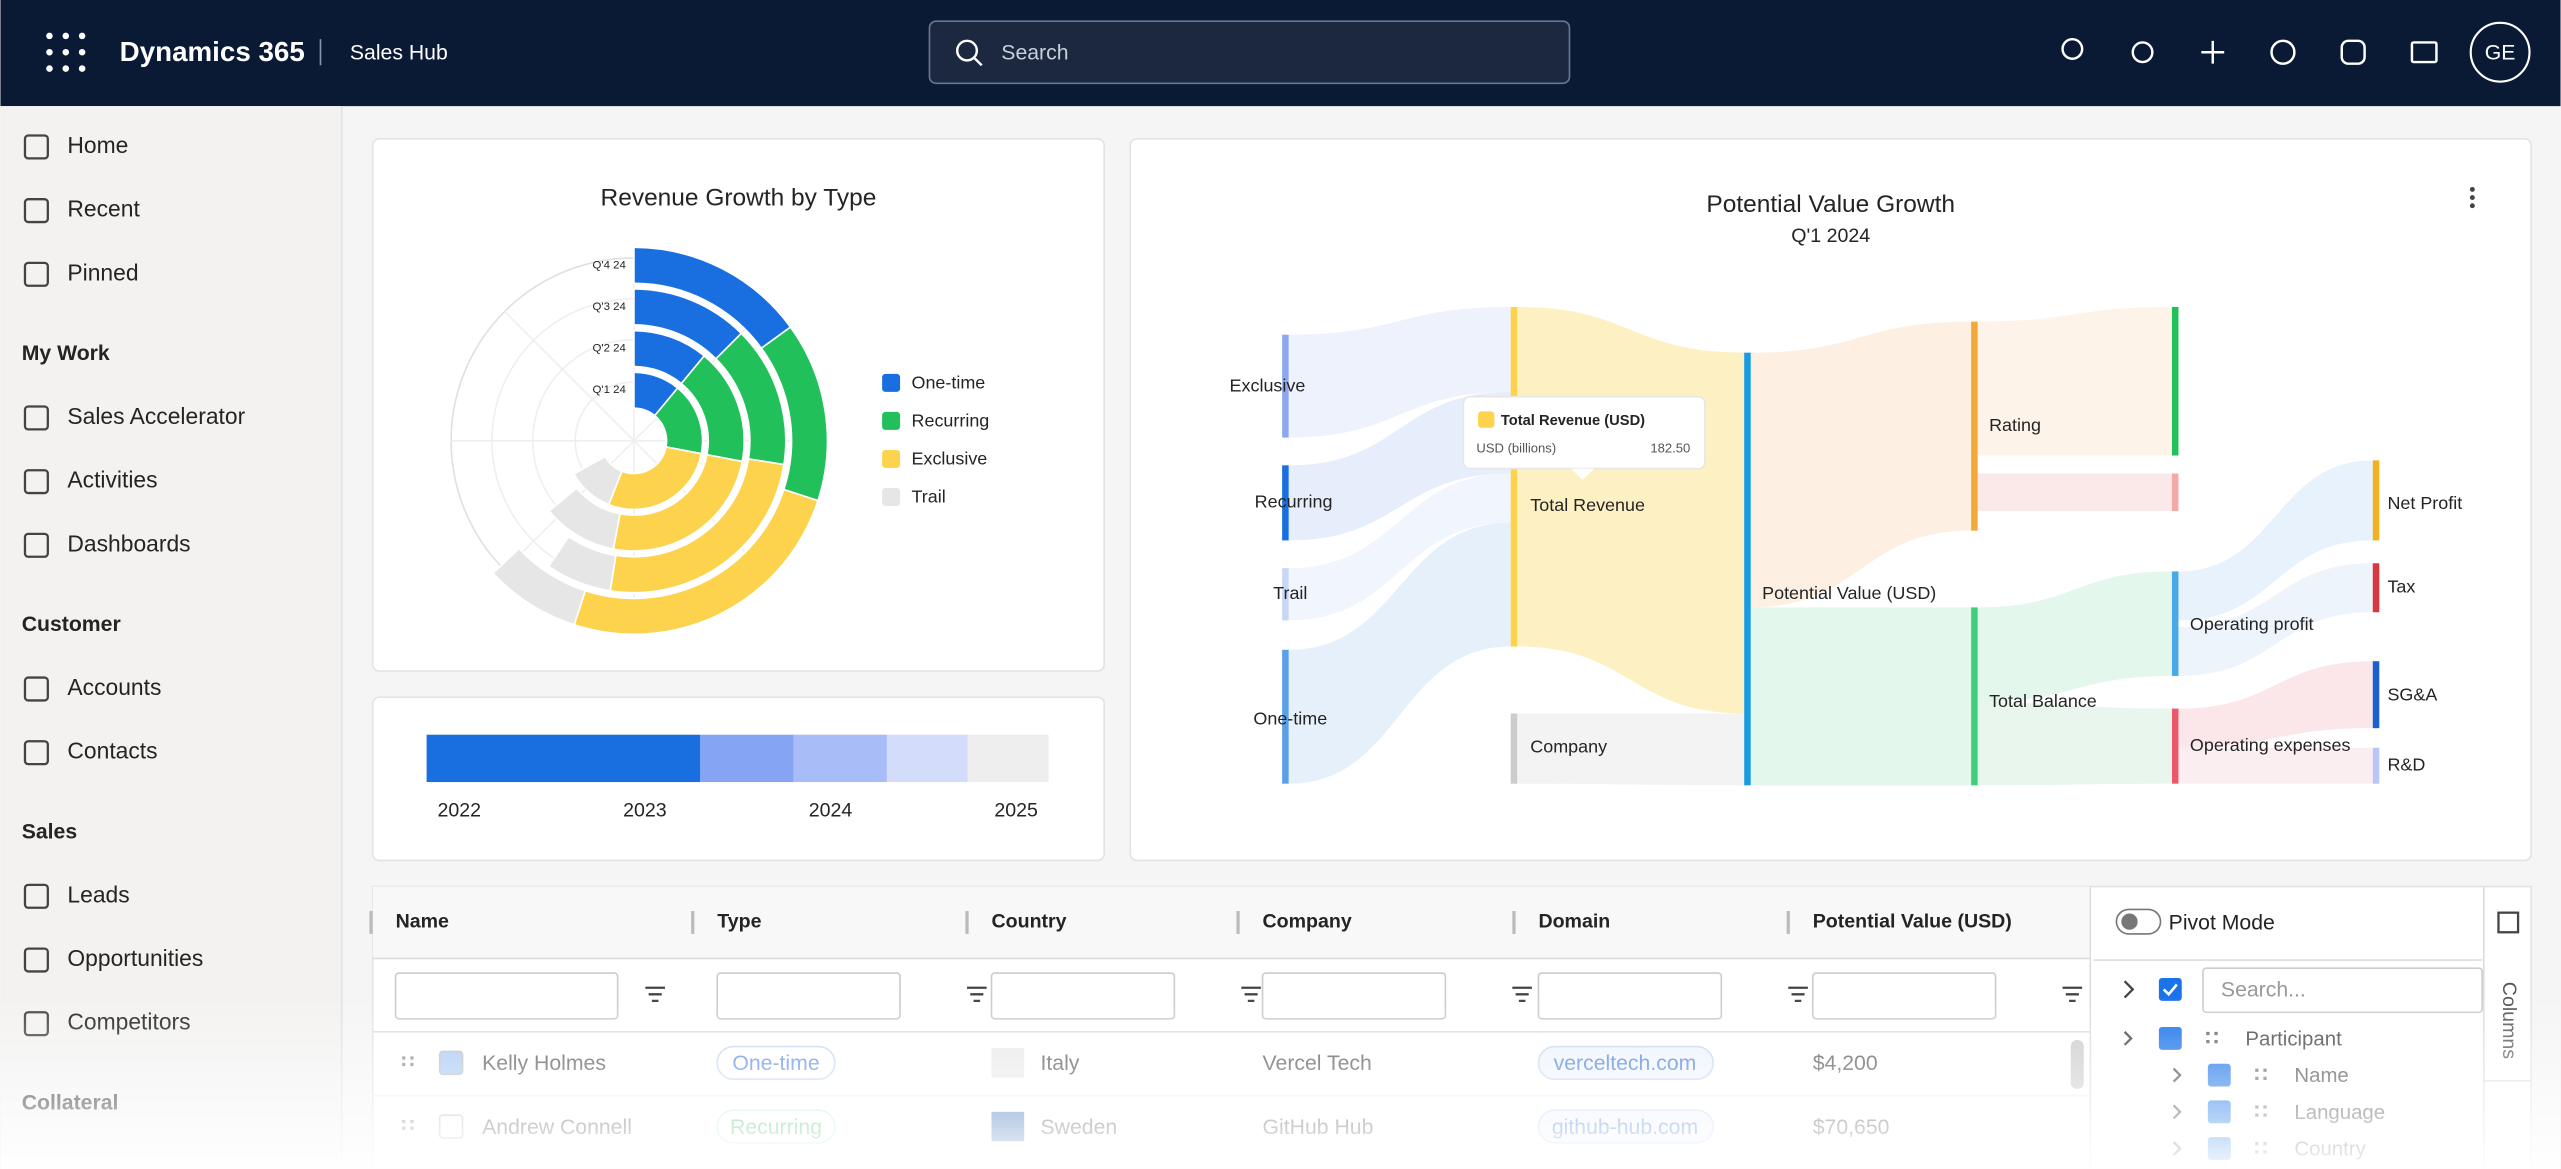  I want to click on nav-item: Accounts, so click(114, 687).